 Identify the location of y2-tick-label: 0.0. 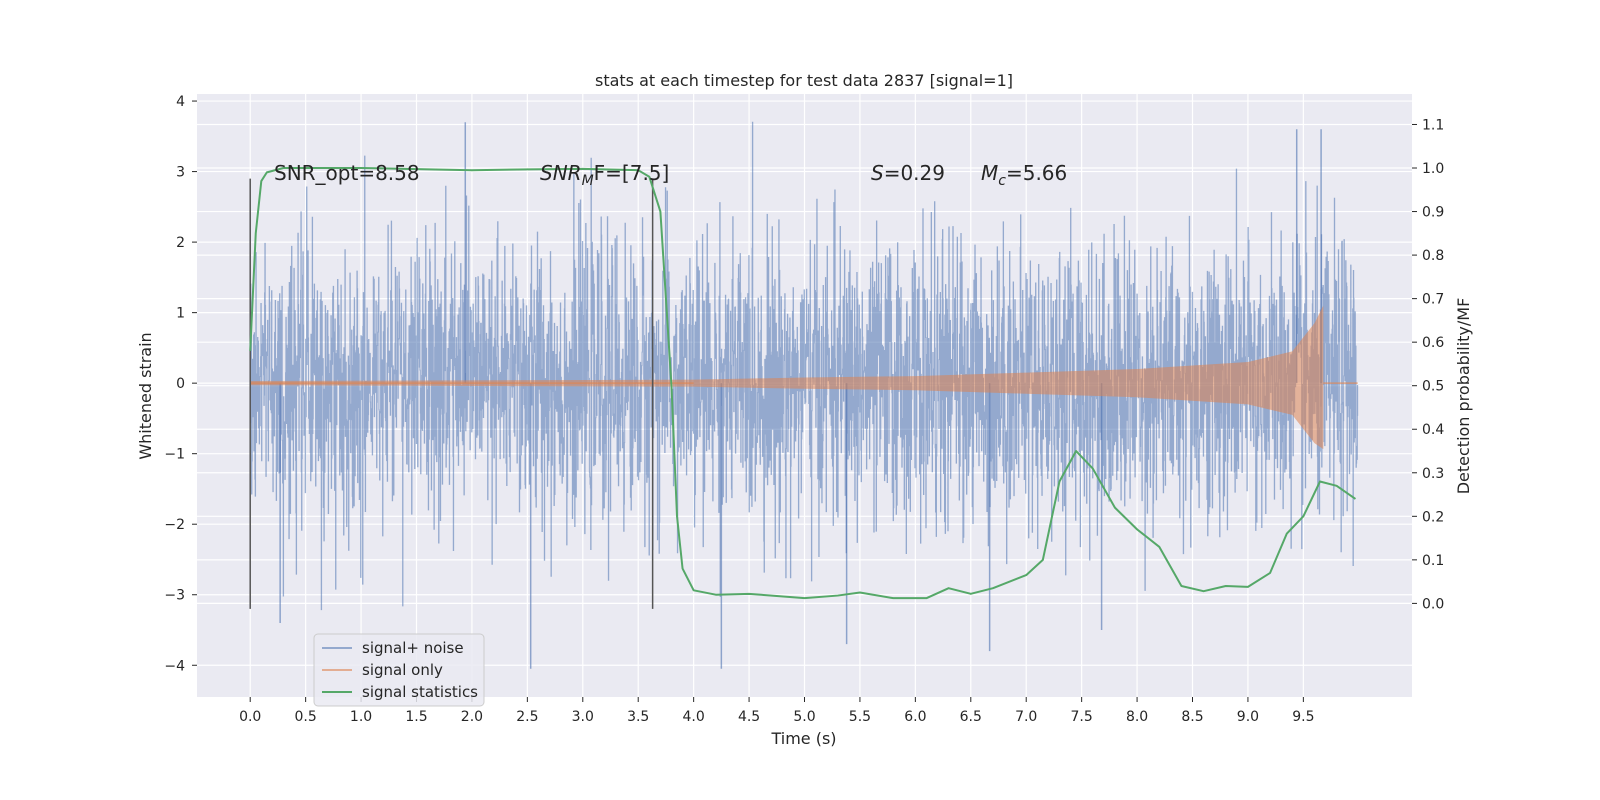
(1433, 604).